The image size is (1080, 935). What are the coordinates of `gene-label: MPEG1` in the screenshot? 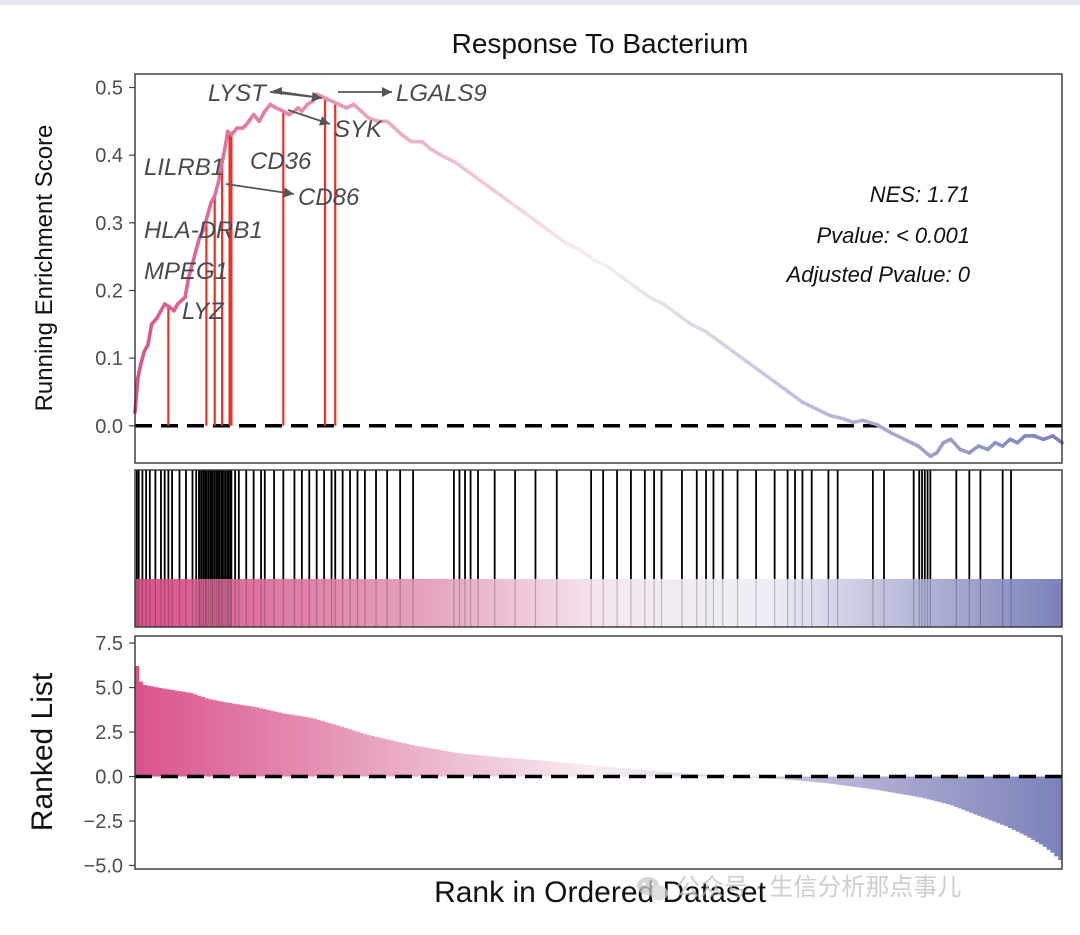 It's located at (186, 271).